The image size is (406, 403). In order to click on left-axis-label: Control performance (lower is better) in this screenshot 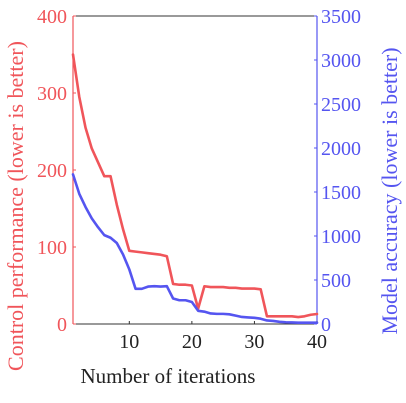, I will do `click(15, 206)`.